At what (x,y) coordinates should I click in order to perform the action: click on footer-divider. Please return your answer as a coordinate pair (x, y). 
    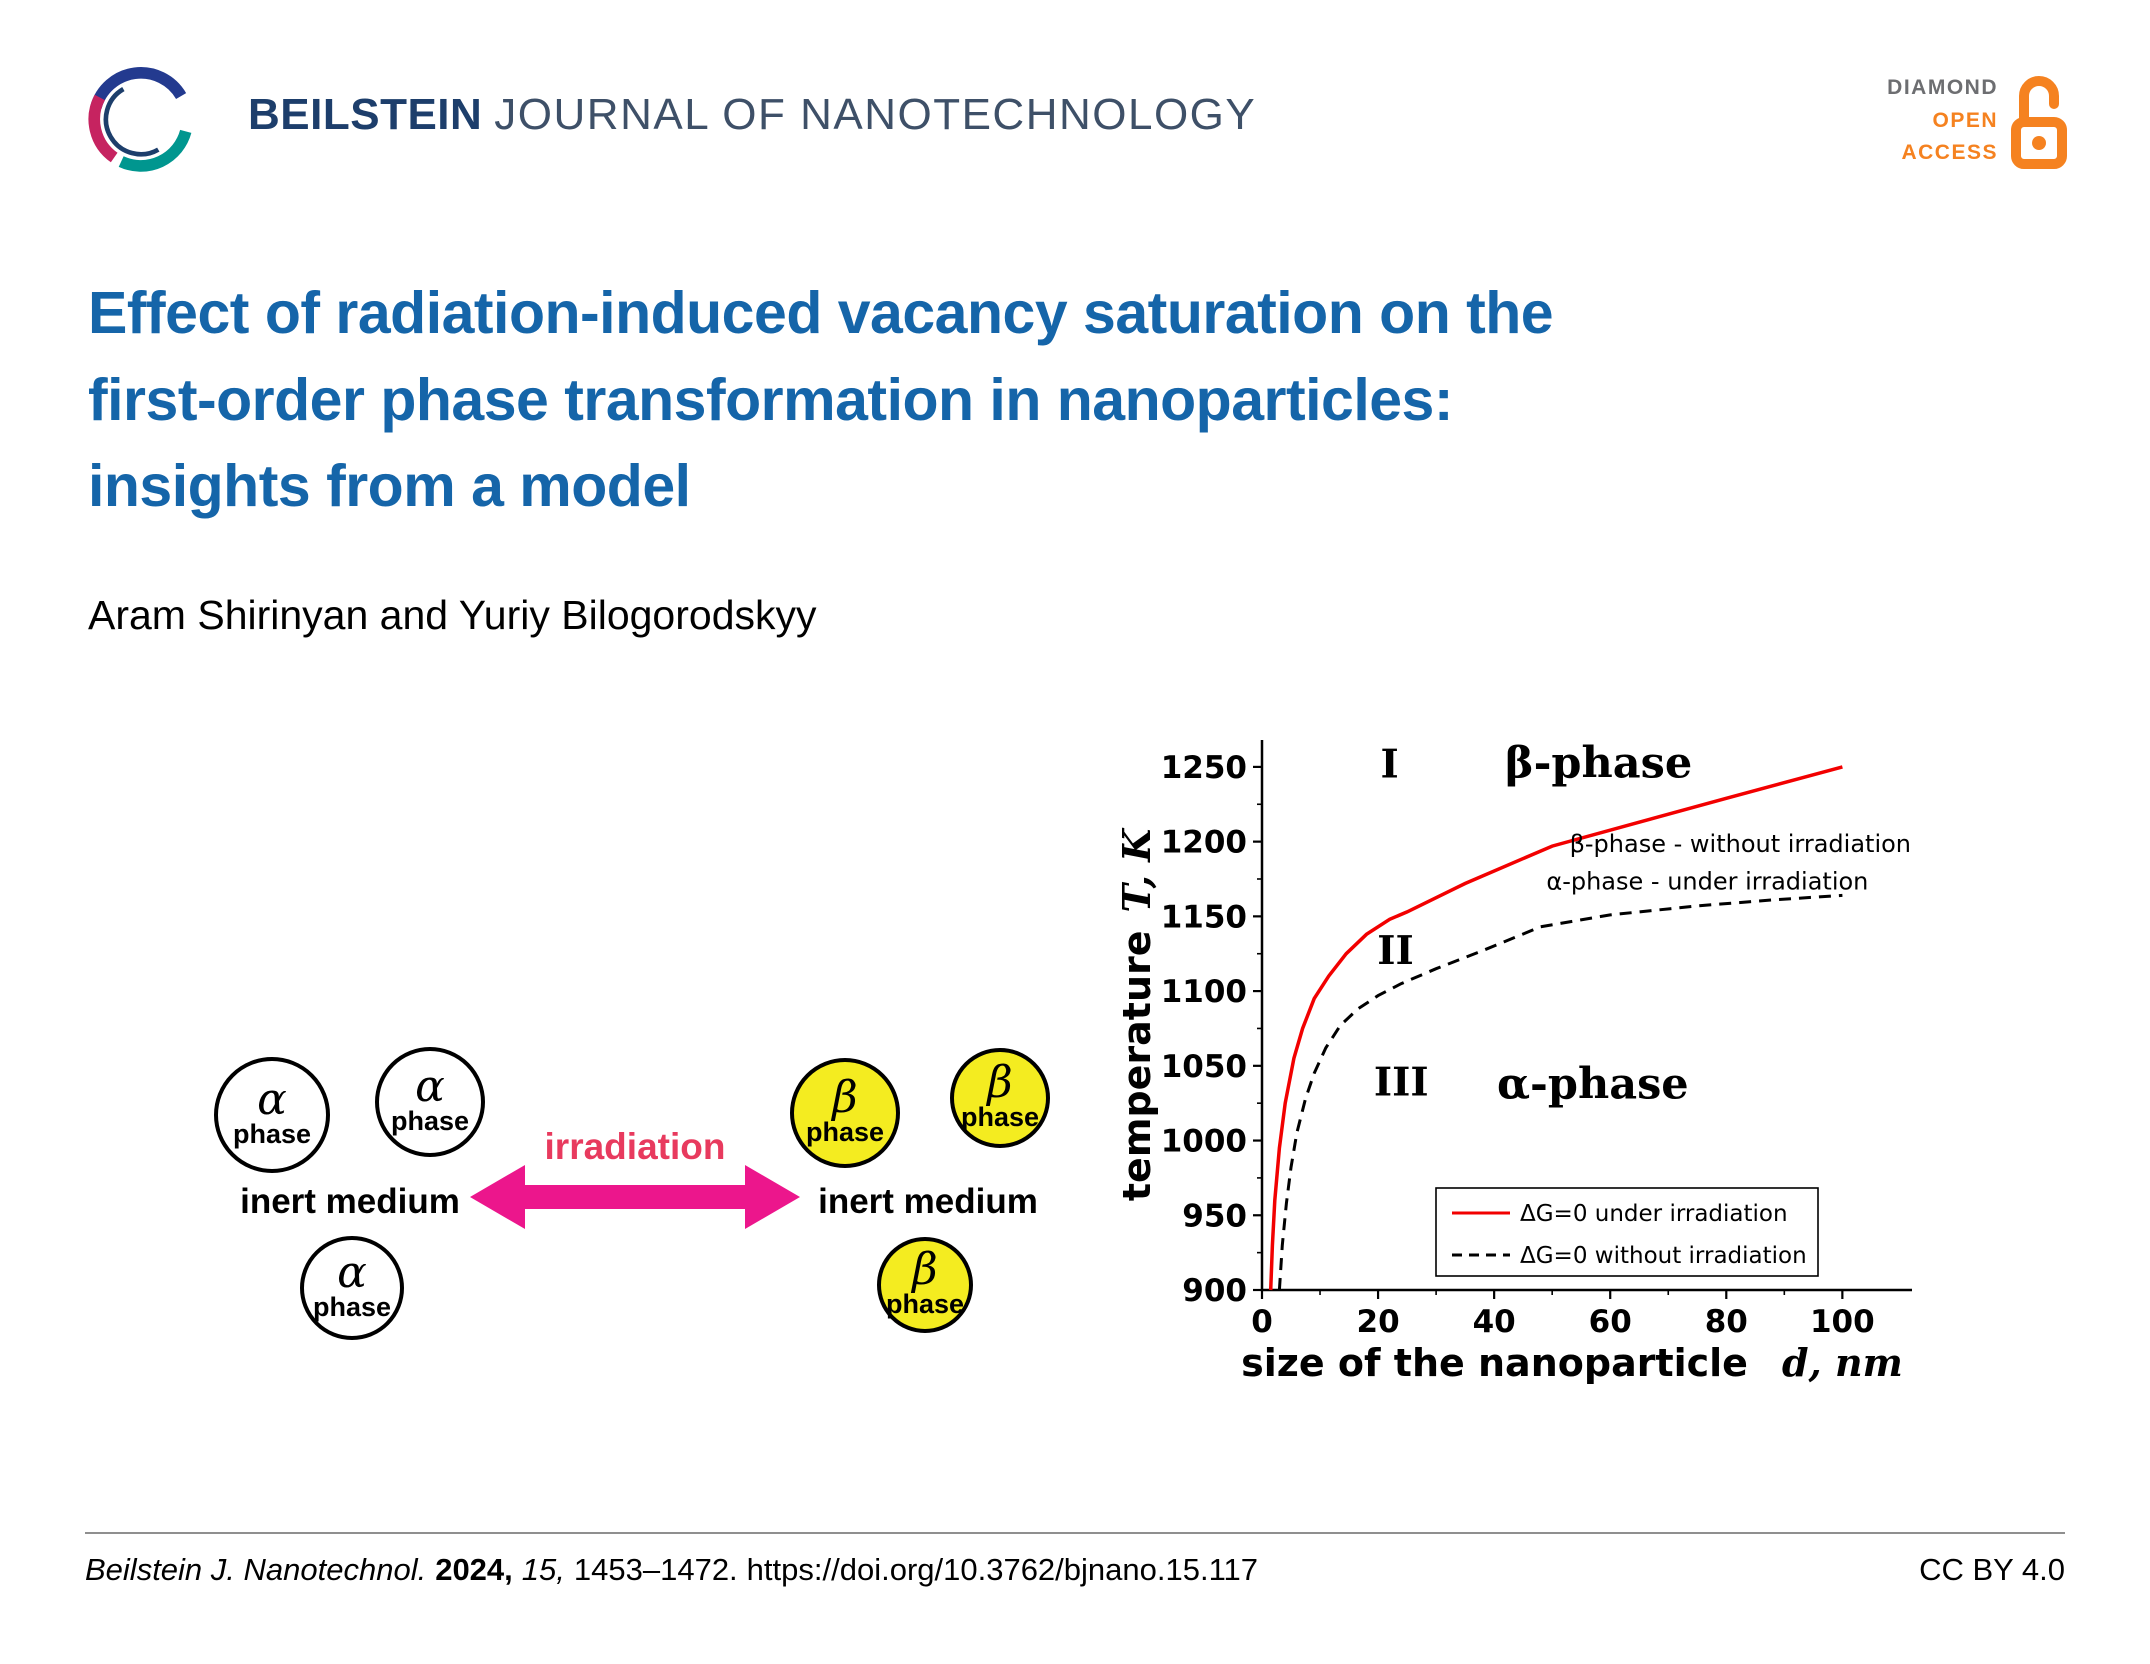
    Looking at the image, I should click on (1075, 1533).